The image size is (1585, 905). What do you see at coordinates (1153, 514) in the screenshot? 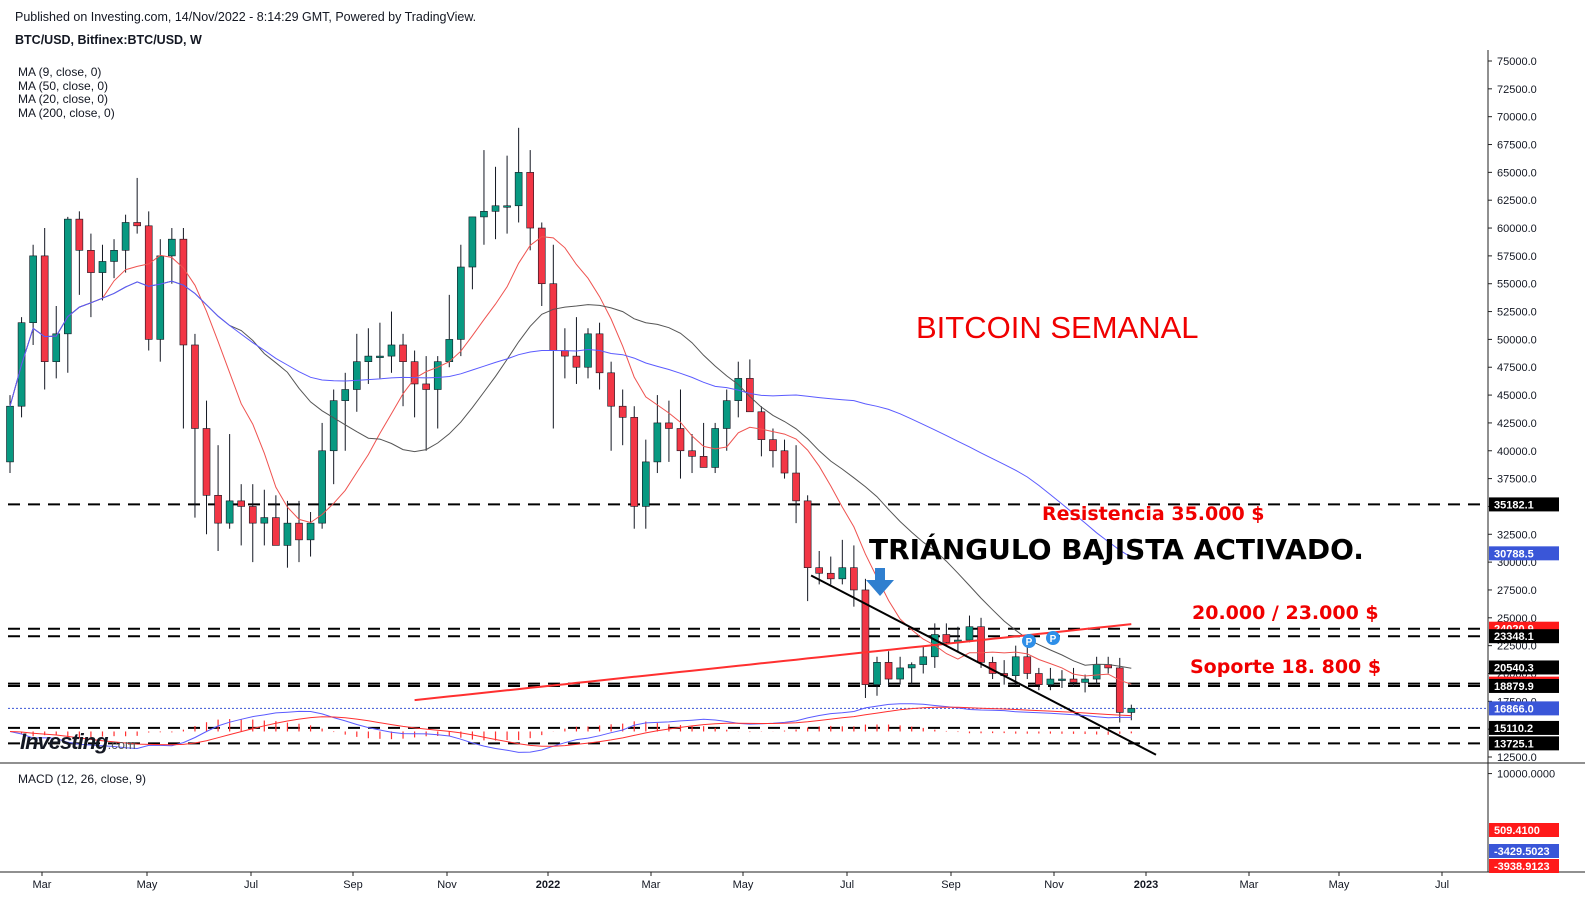
I see `resistance-annotation: Resistencia 35.000 $` at bounding box center [1153, 514].